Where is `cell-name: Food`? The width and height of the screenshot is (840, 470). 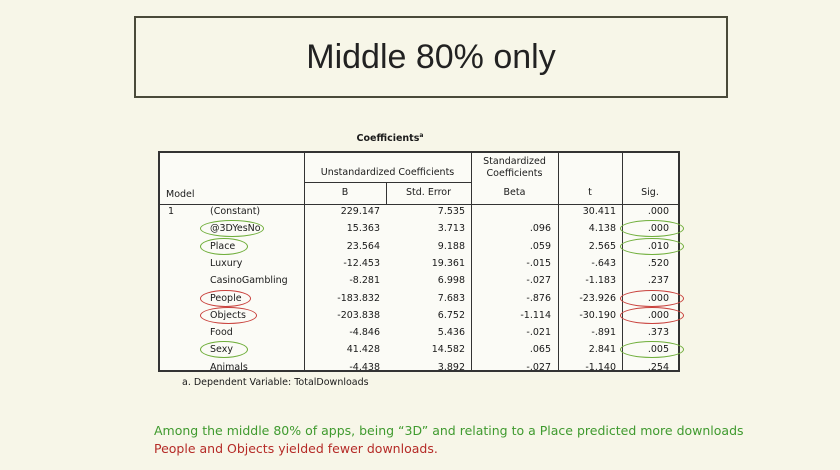
cell-name: Food is located at coordinates (221, 333).